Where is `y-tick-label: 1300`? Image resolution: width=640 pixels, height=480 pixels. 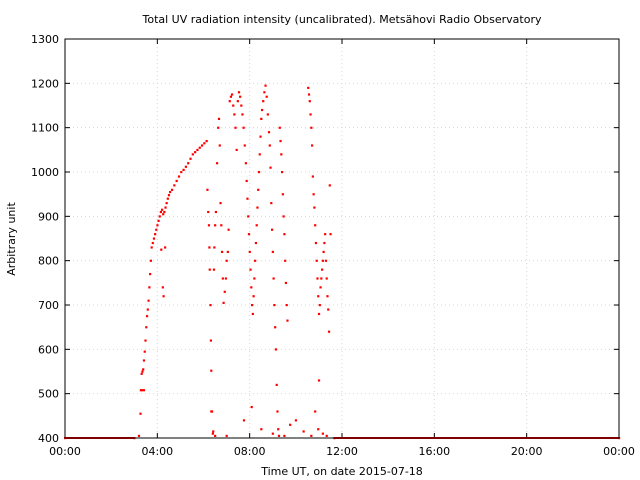
y-tick-label: 1300 is located at coordinates (45, 39).